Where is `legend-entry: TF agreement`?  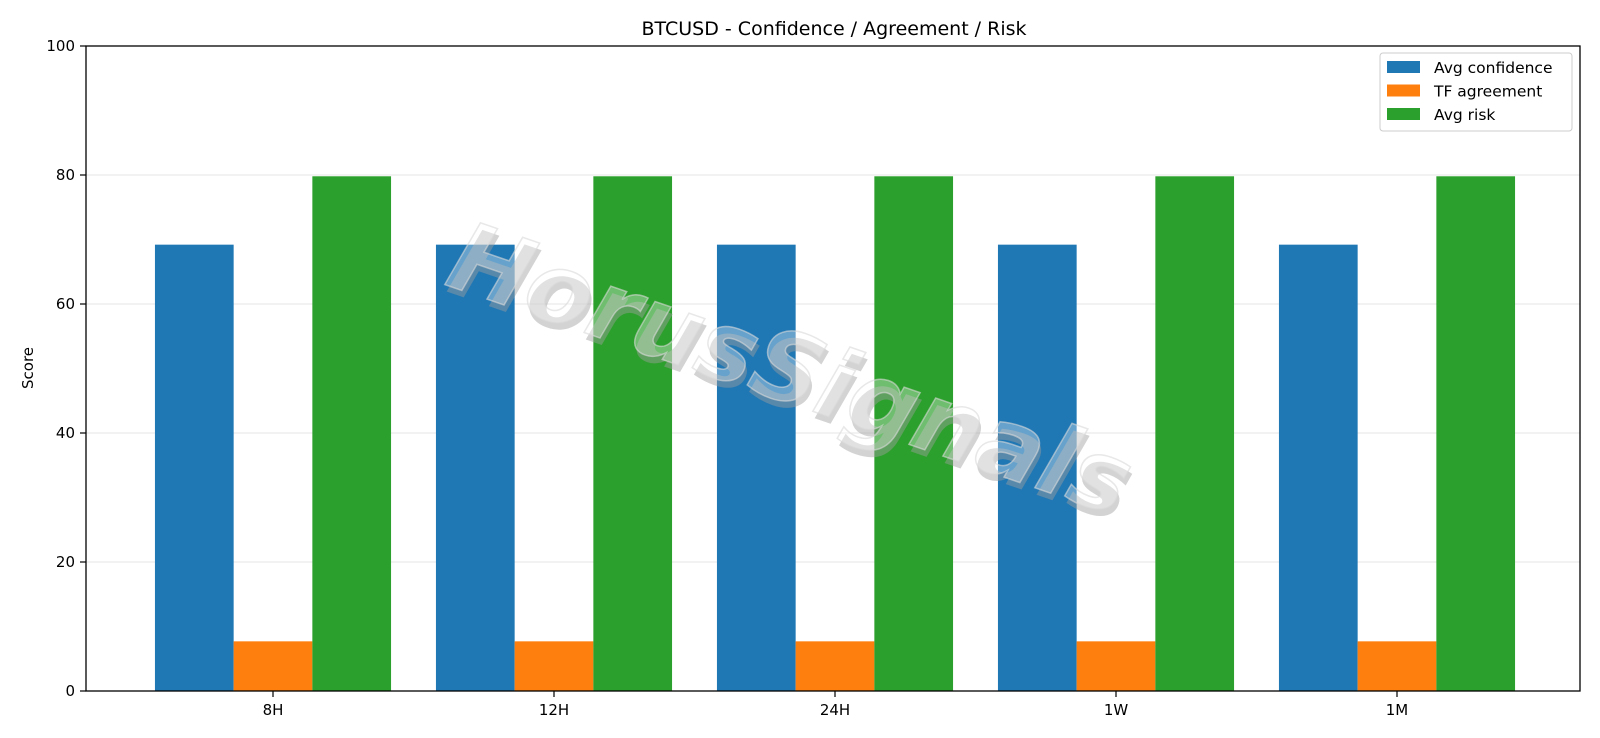
legend-entry: TF agreement is located at coordinates (1487, 92).